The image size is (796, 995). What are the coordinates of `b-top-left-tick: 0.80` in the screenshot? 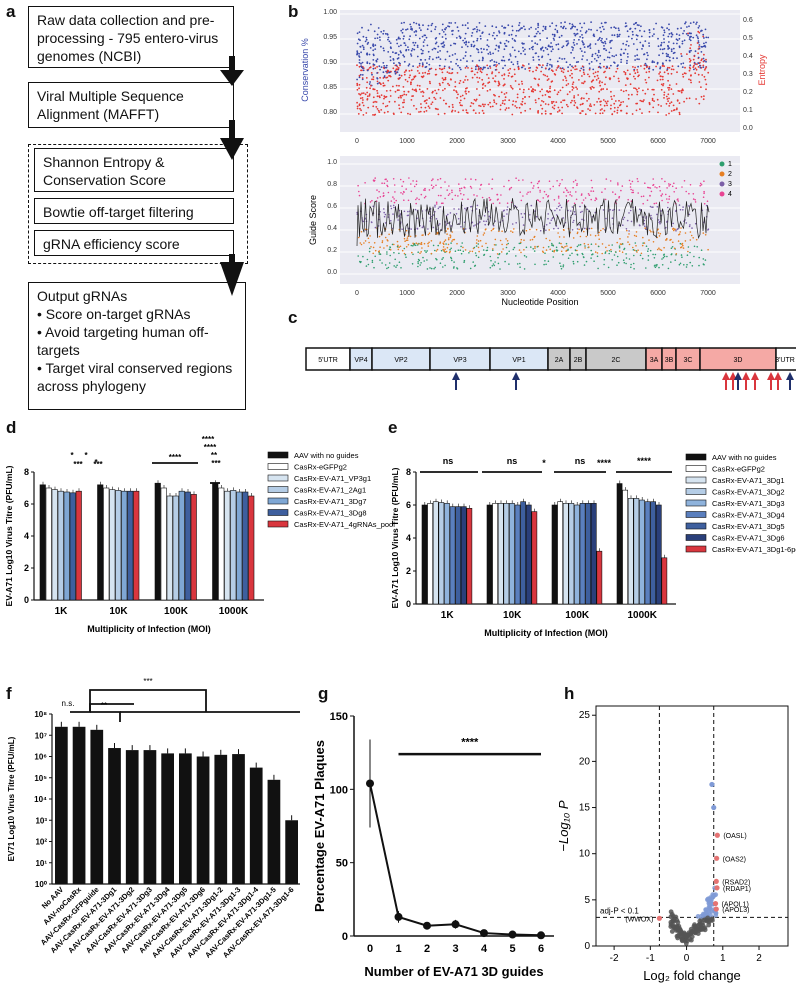 It's located at (330, 112).